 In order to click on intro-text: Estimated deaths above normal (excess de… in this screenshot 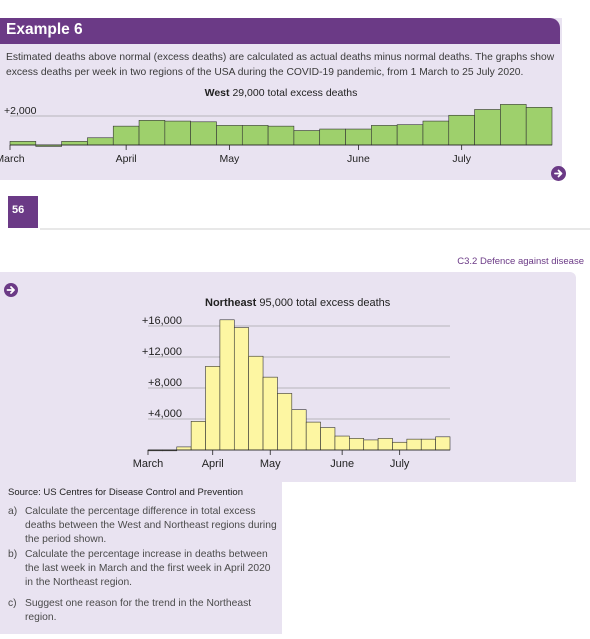, I will do `click(280, 65)`.